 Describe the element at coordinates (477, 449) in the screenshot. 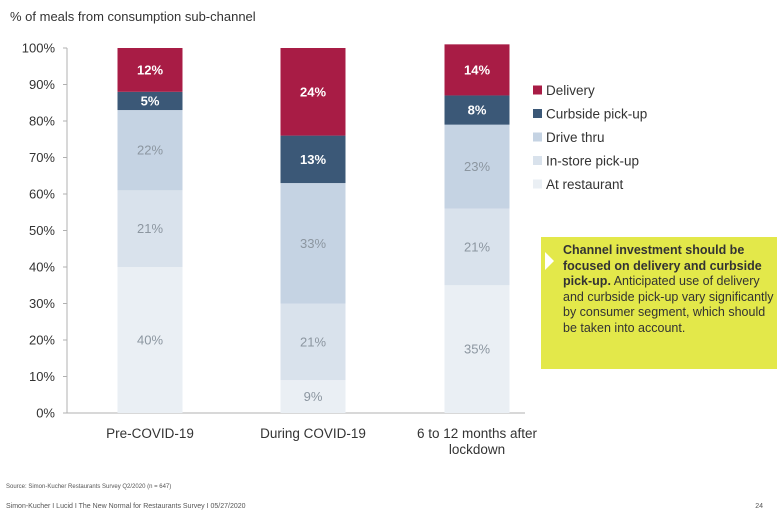

I see `x-tick-label: lockdown` at that location.